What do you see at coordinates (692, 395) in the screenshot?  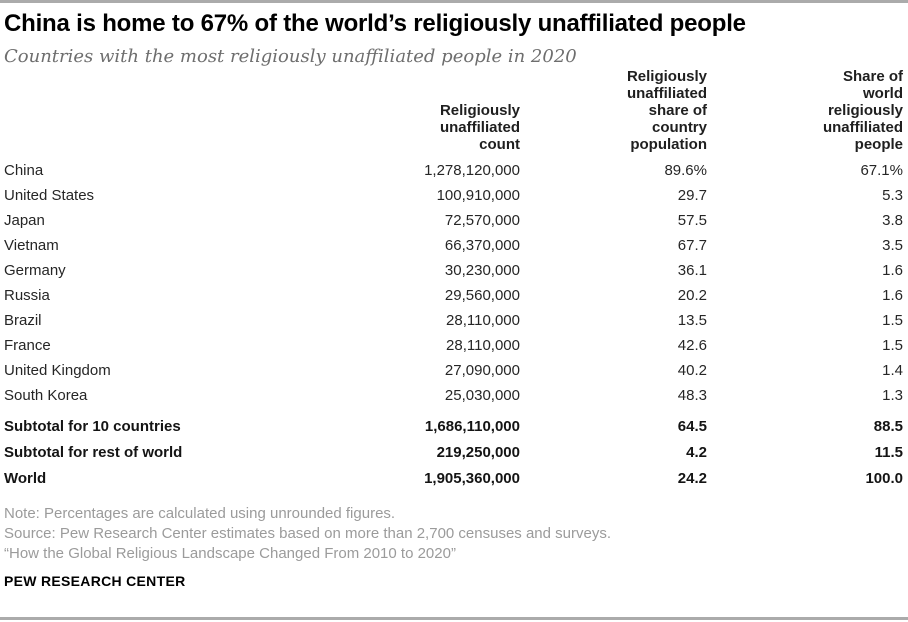 I see `cell-share-country: 48.3` at bounding box center [692, 395].